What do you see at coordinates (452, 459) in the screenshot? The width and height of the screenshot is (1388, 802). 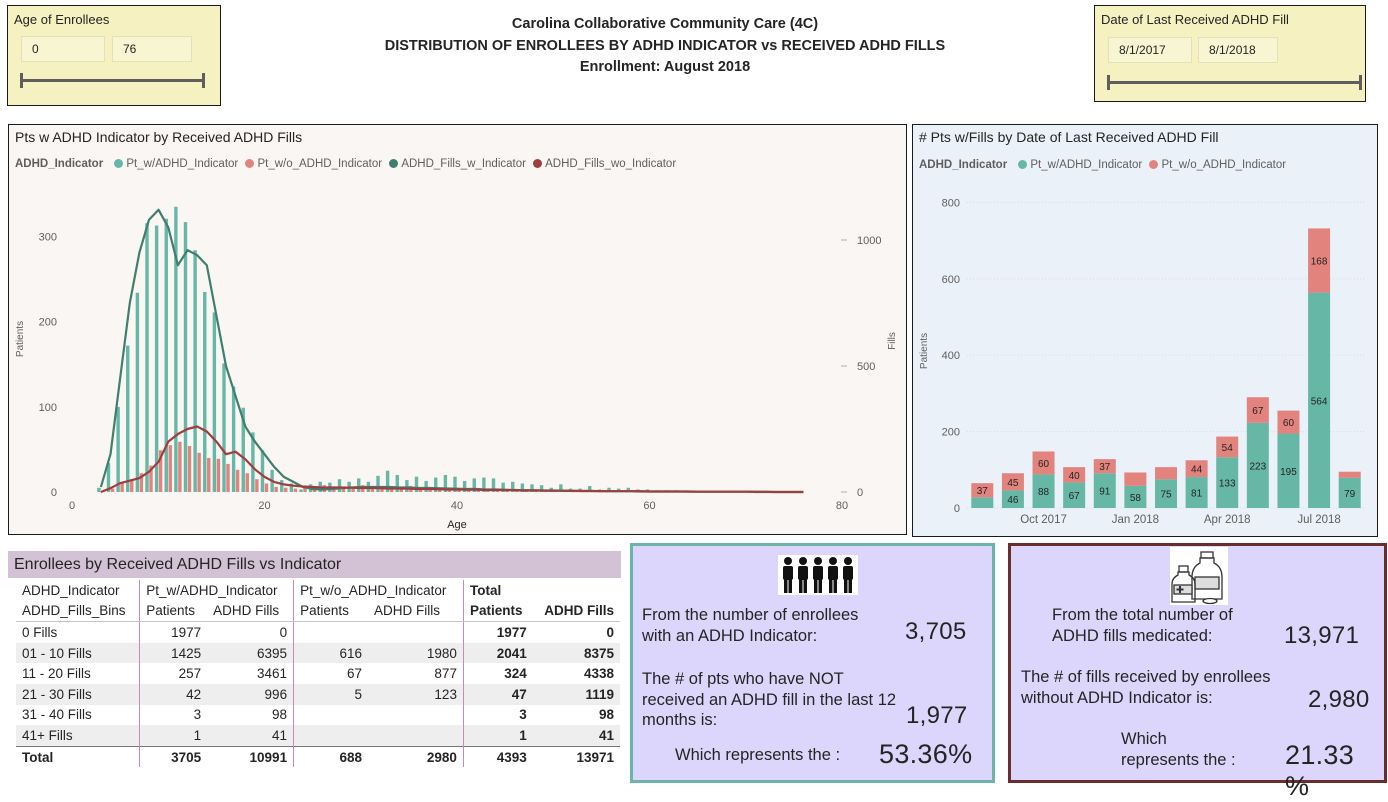 I see `line-fills-wo-indicator` at bounding box center [452, 459].